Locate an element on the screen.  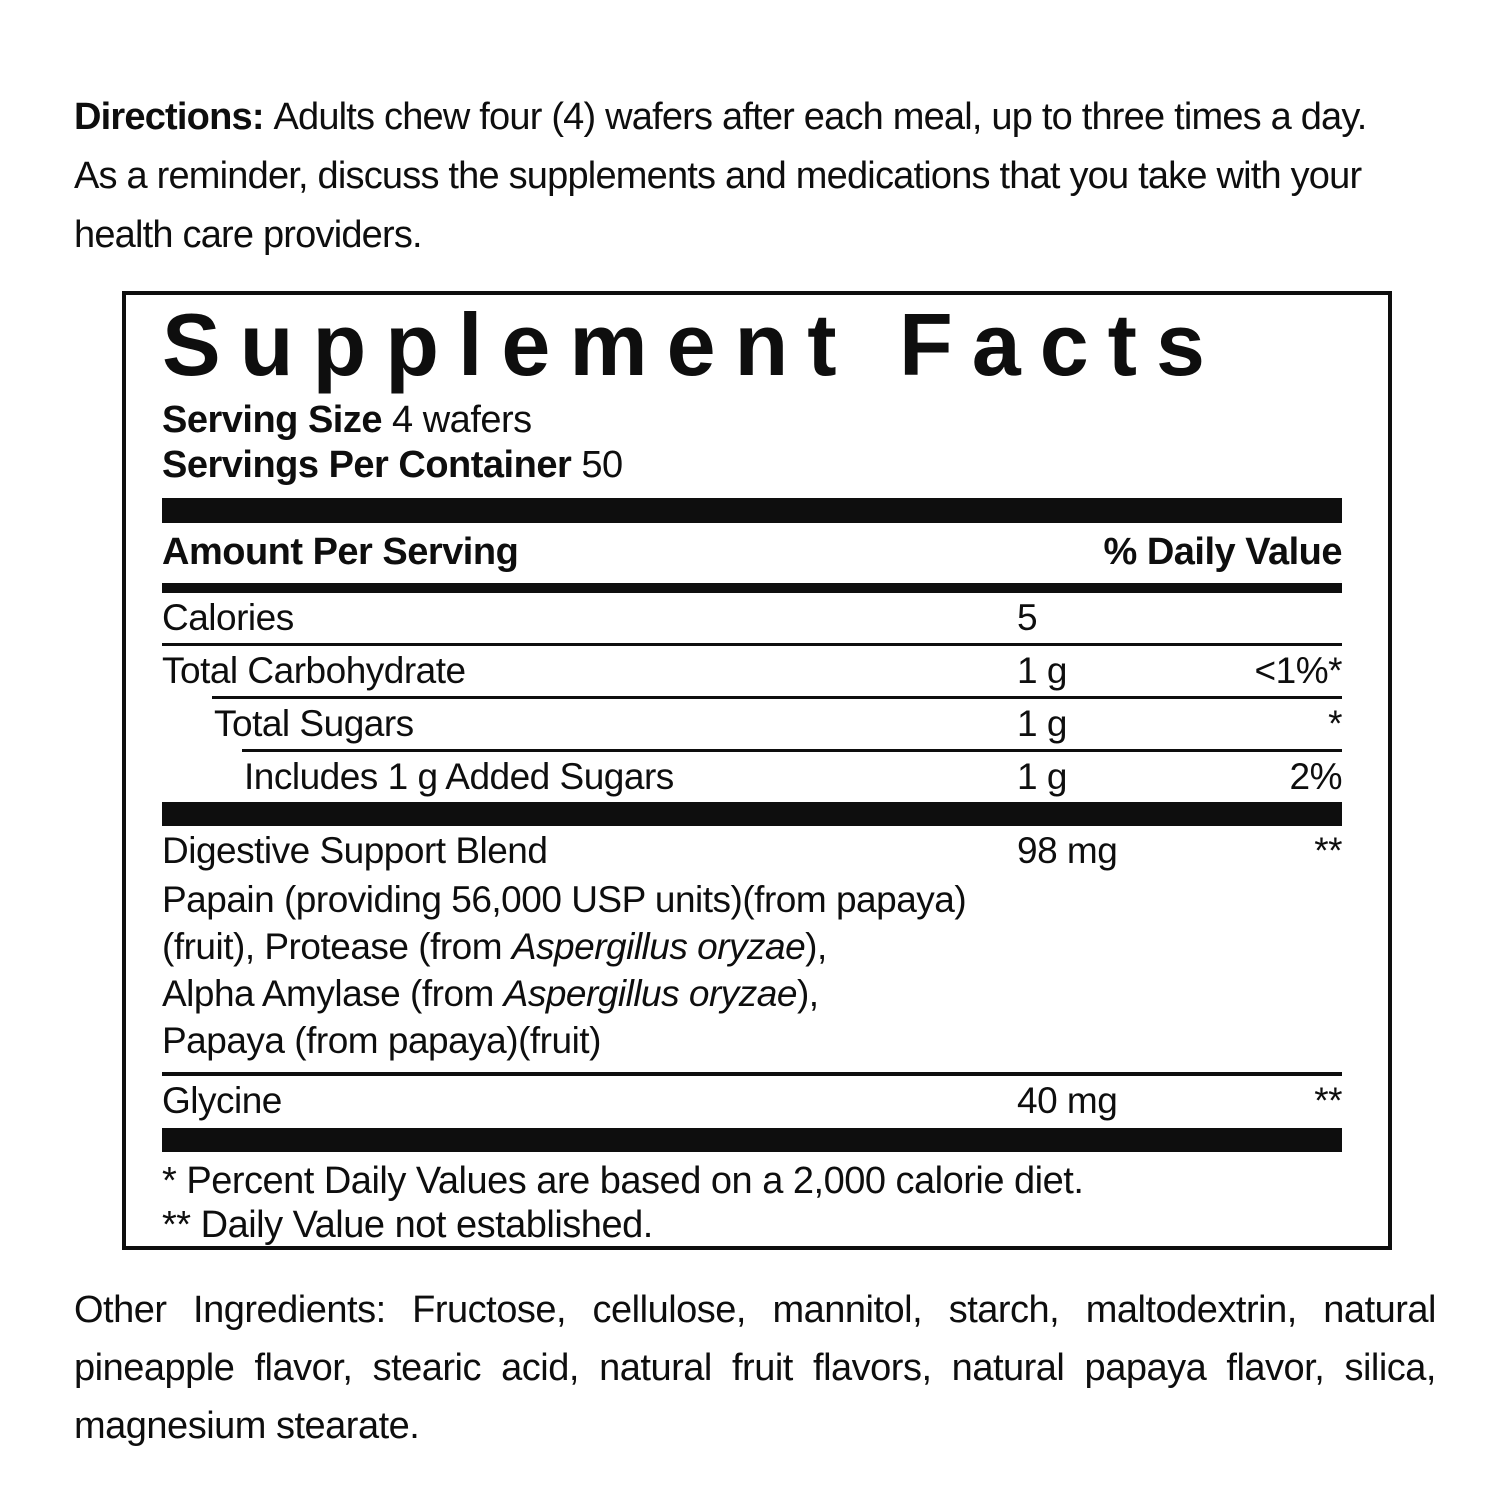
row-daily-value: 2% is located at coordinates (1316, 776).